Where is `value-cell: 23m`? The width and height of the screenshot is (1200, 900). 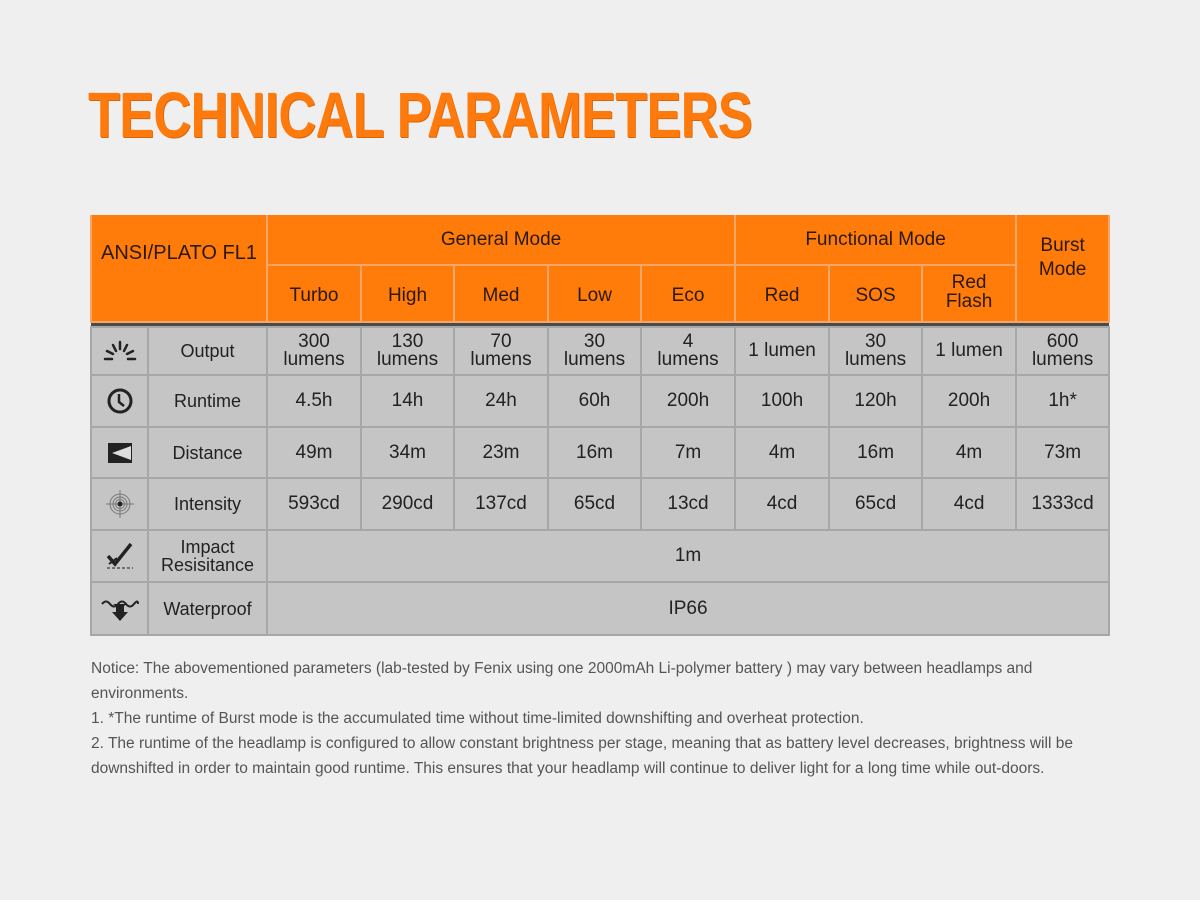 value-cell: 23m is located at coordinates (501, 452).